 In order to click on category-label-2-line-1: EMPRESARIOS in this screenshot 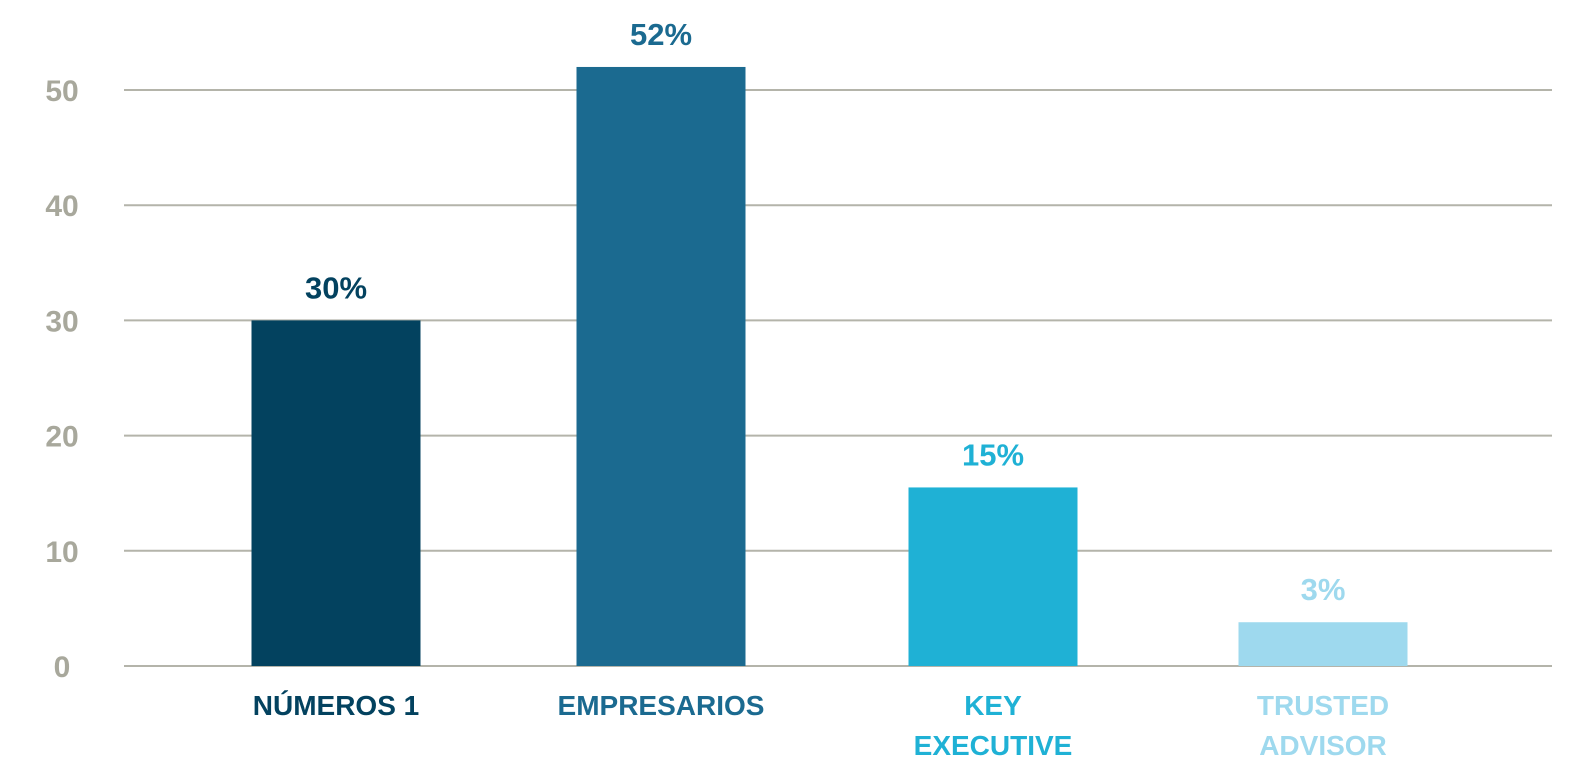, I will do `click(661, 705)`.